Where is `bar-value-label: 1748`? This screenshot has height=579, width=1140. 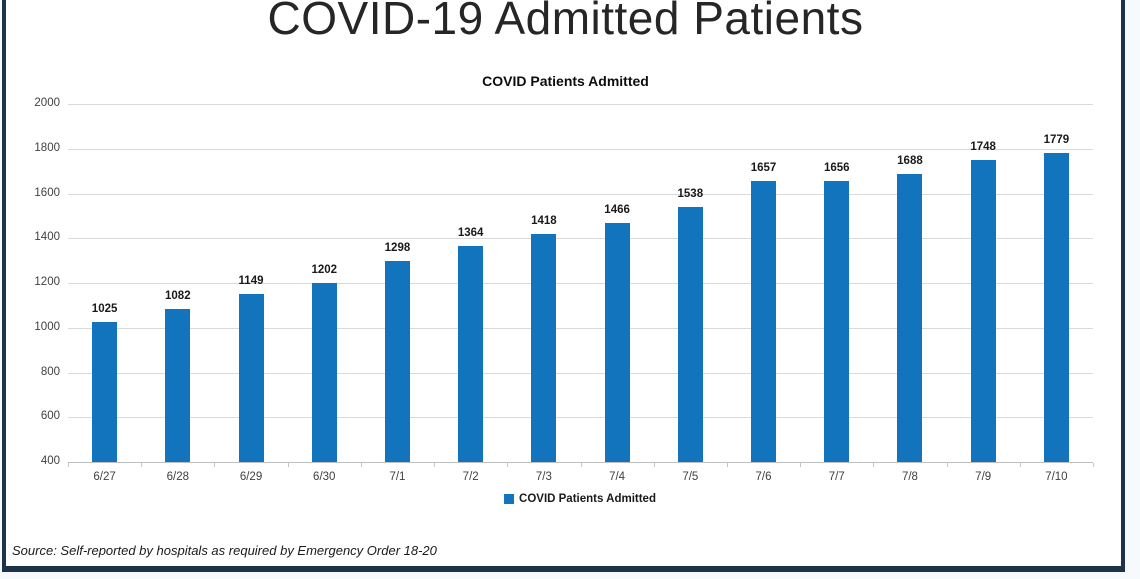 bar-value-label: 1748 is located at coordinates (983, 147).